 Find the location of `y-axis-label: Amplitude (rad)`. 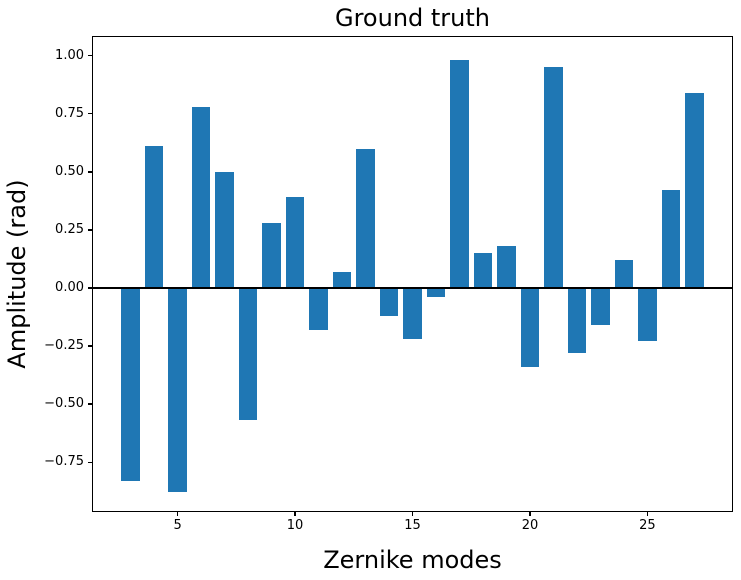

y-axis-label: Amplitude (rad) is located at coordinates (17, 274).